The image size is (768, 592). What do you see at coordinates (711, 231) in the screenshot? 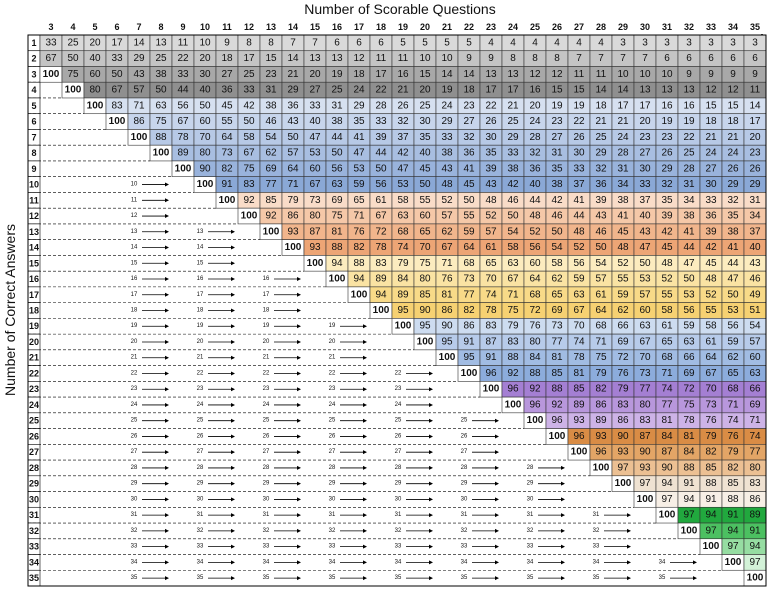
I see `cell-value: 39` at bounding box center [711, 231].